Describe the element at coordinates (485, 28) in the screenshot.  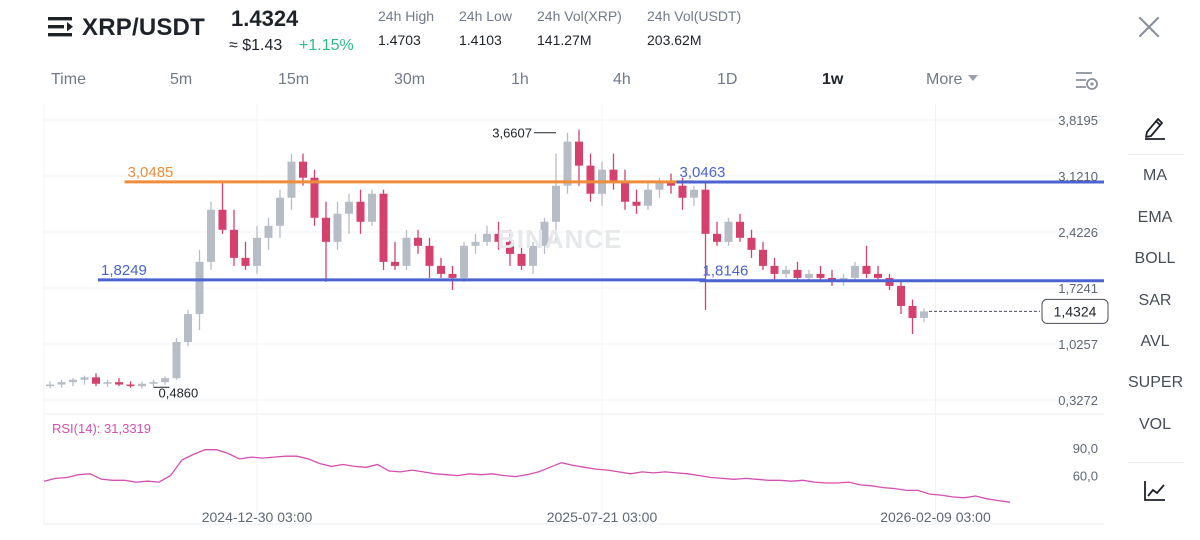
I see `stat-24h-low: 24h Low 1.4103` at that location.